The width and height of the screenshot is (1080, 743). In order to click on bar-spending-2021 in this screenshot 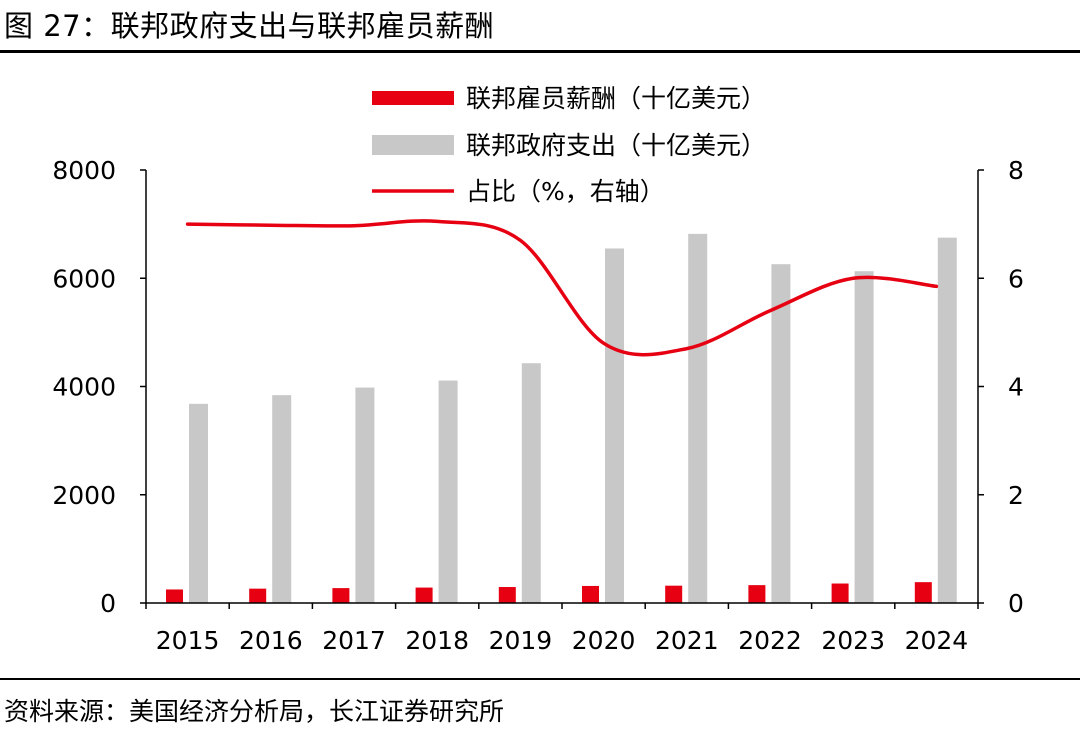, I will do `click(698, 418)`.